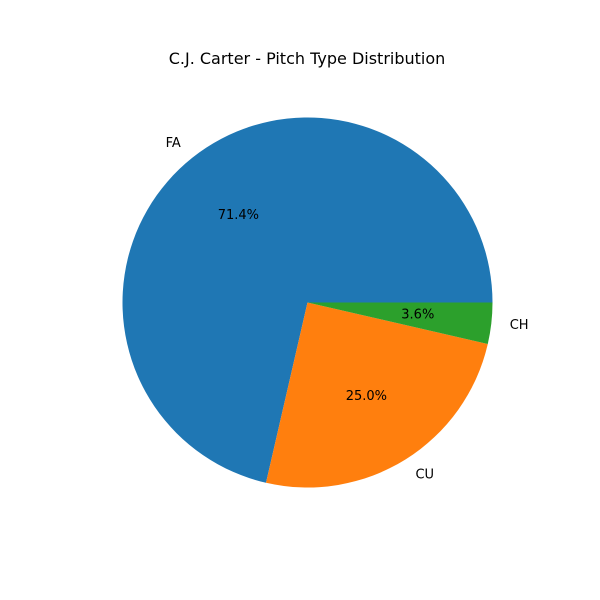 The width and height of the screenshot is (600, 600). What do you see at coordinates (173, 143) in the screenshot?
I see `slice-label-fa: FA` at bounding box center [173, 143].